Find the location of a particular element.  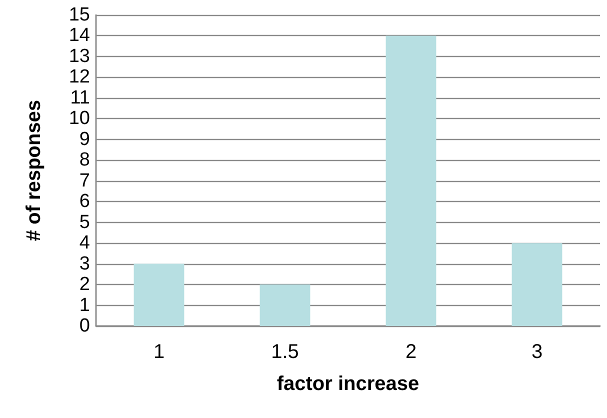

y-tick-label: 14 is located at coordinates (79, 35).